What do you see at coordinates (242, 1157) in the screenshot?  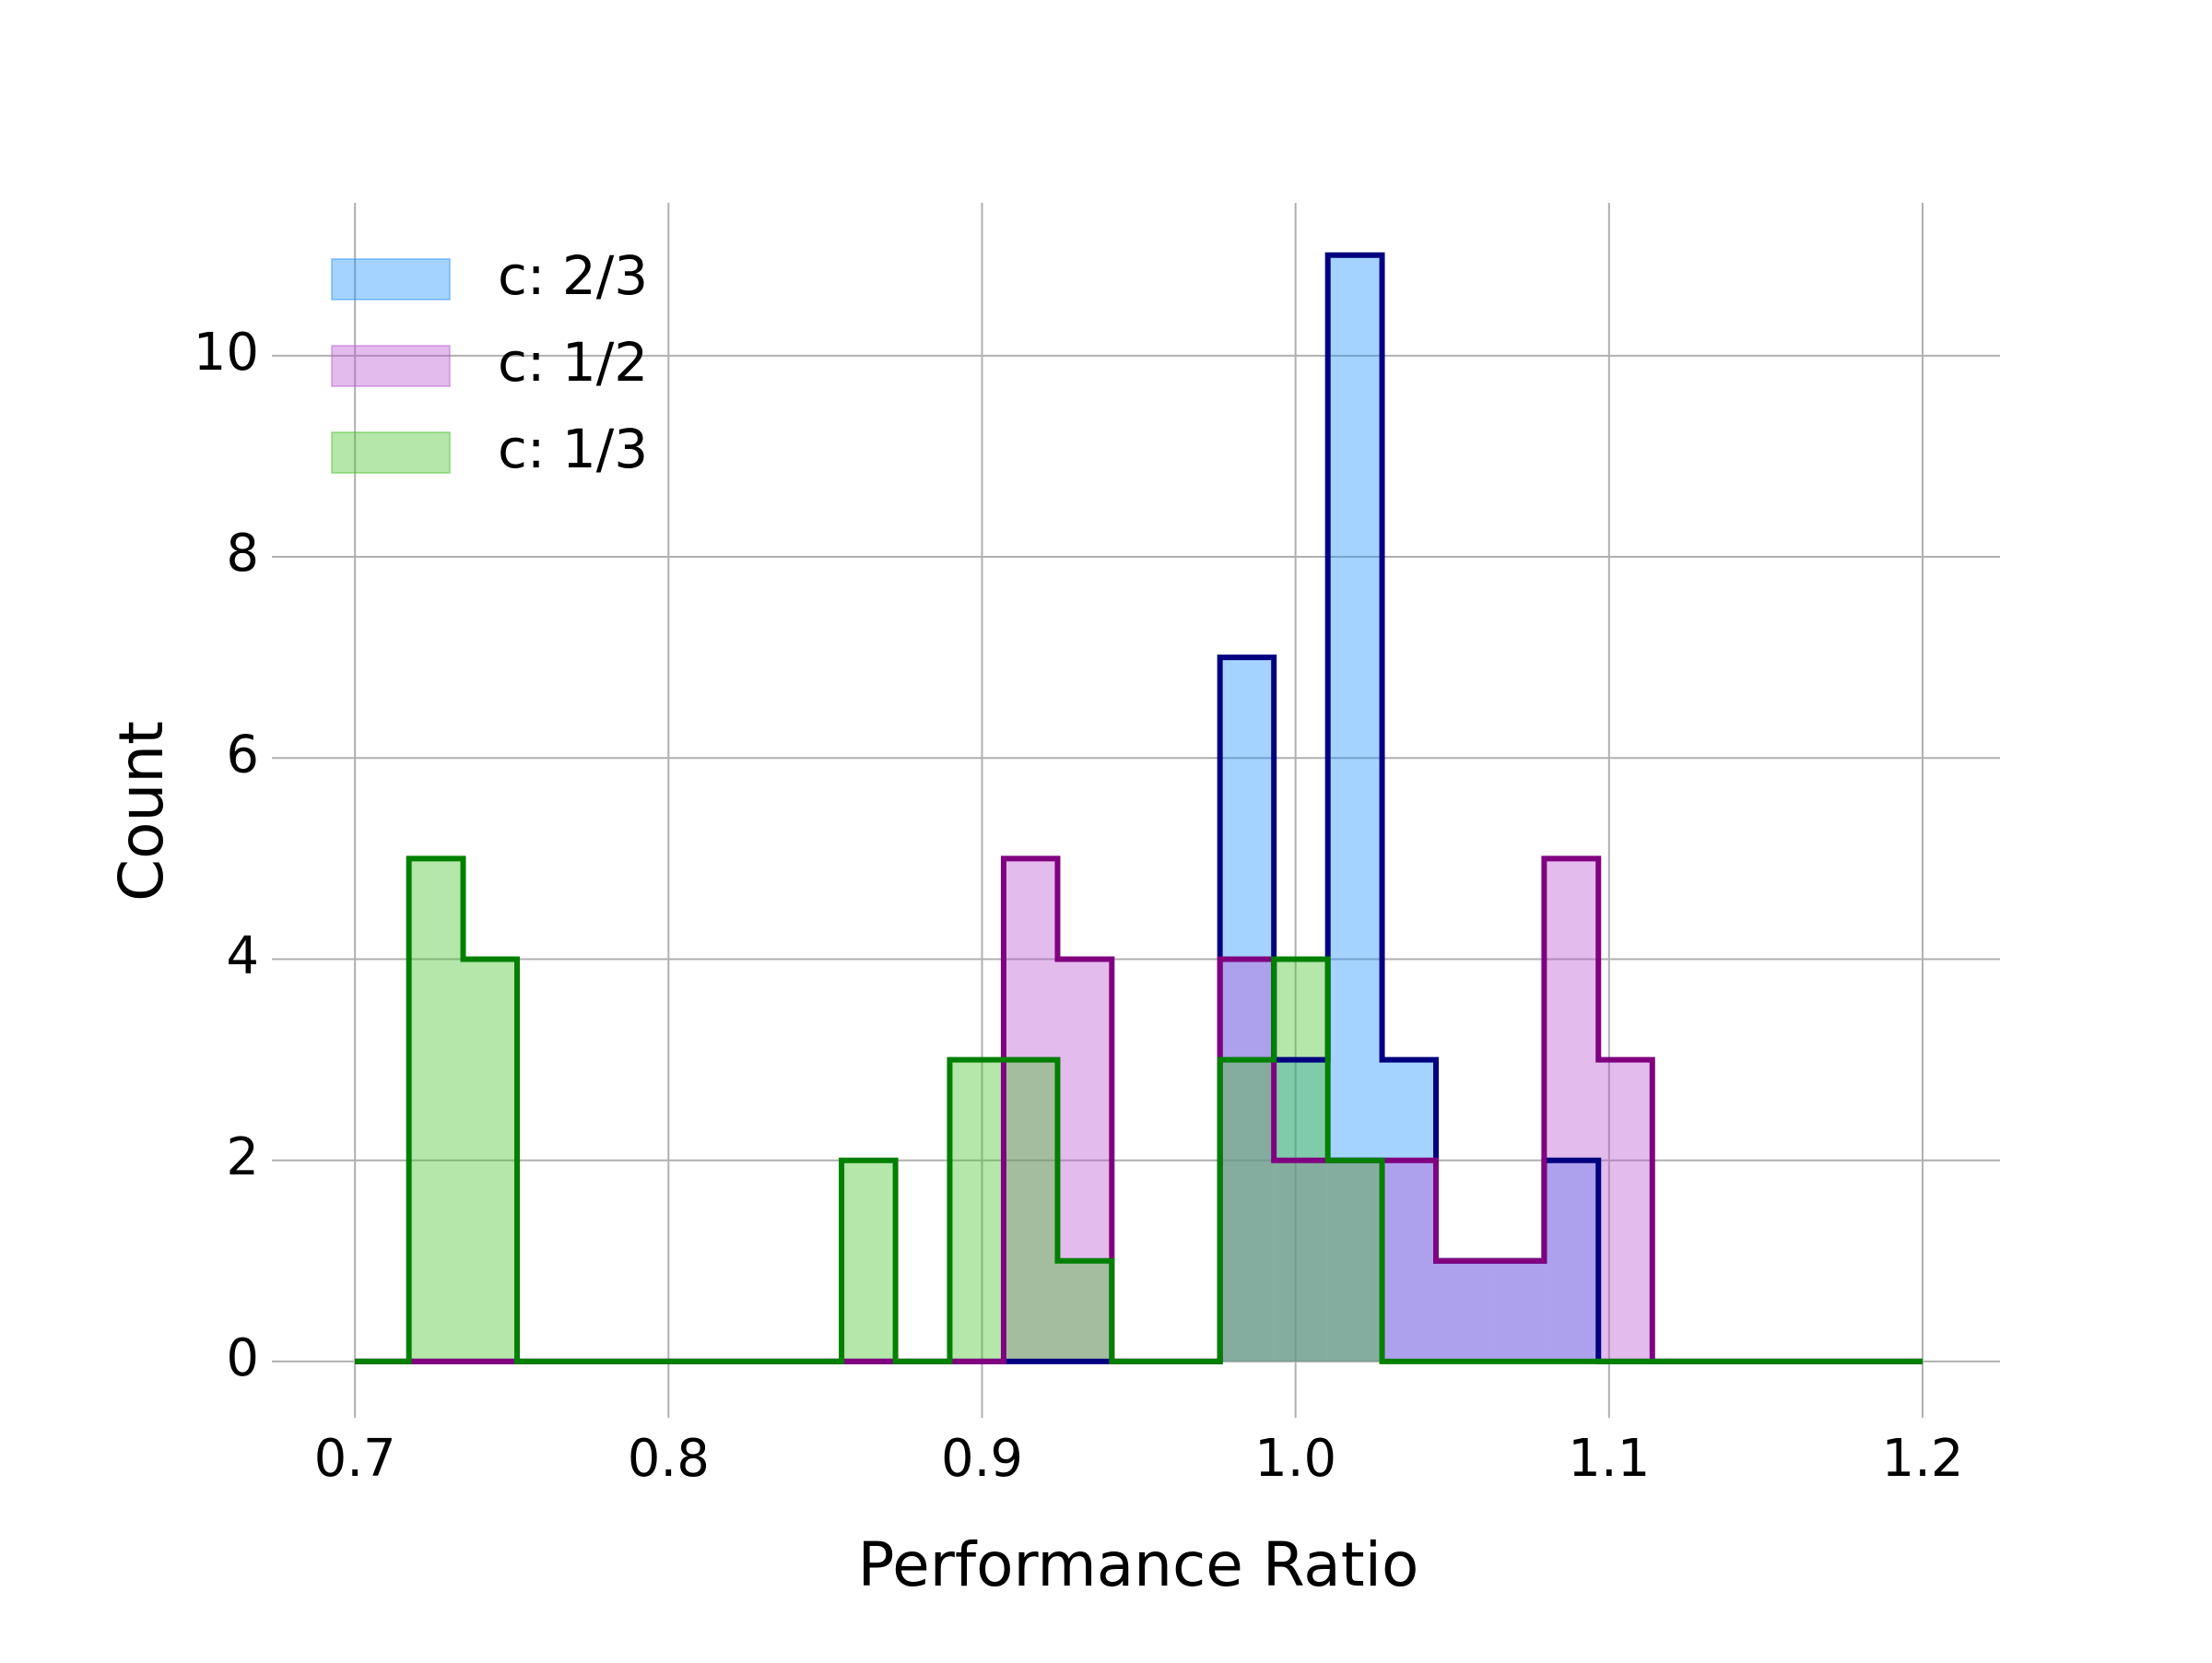 I see `y-tick-label: 2` at bounding box center [242, 1157].